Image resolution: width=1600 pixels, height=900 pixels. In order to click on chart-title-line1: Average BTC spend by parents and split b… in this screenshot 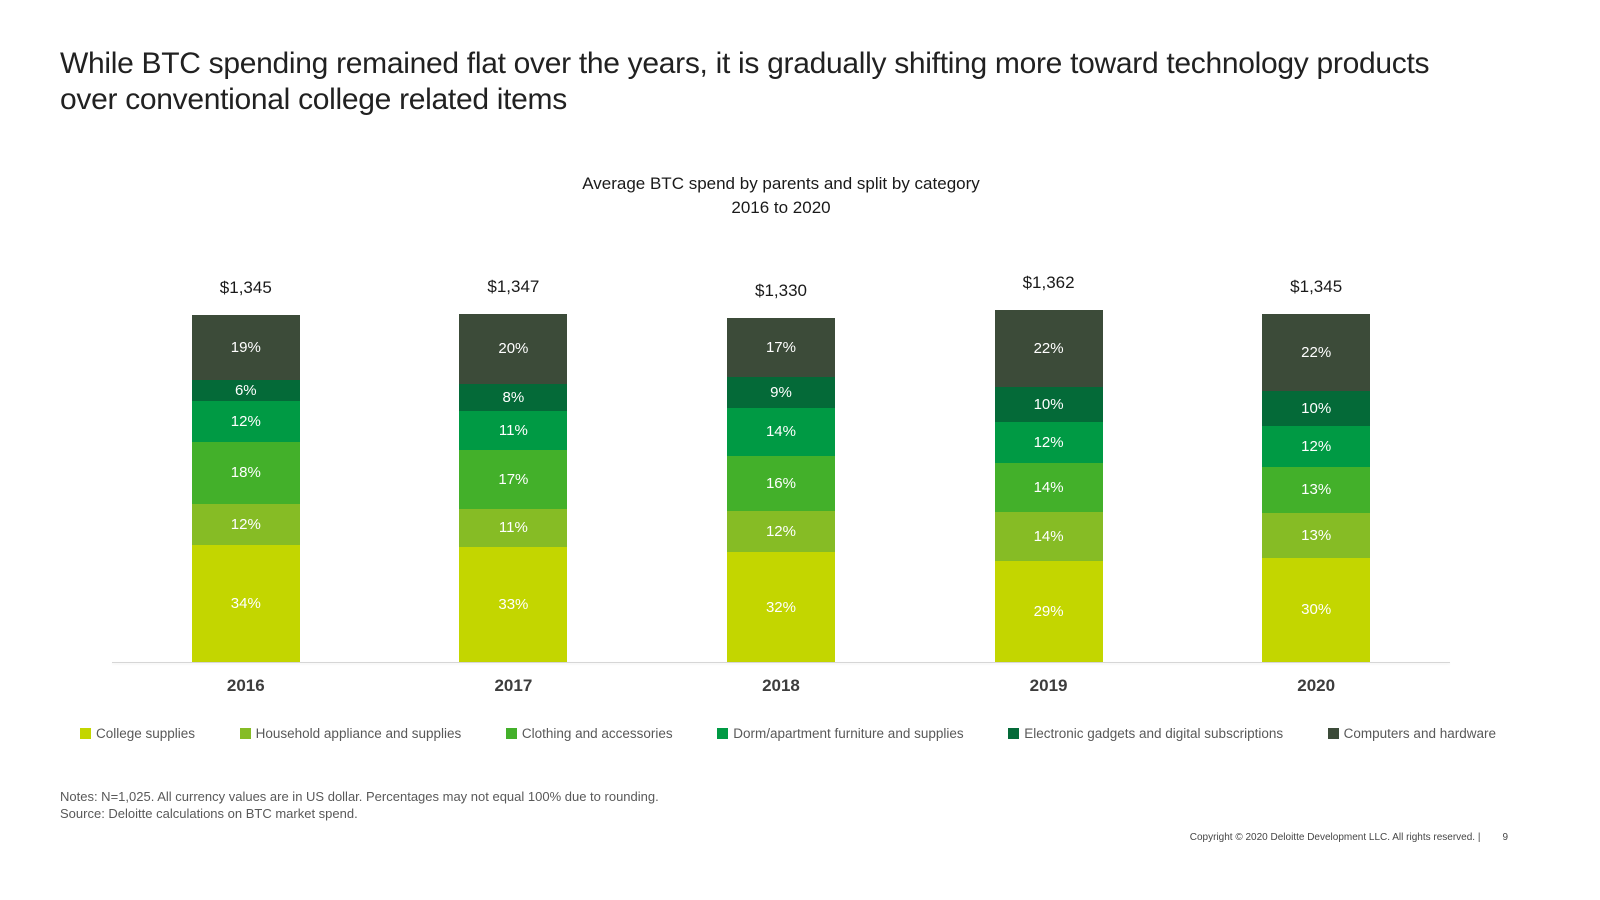, I will do `click(781, 183)`.